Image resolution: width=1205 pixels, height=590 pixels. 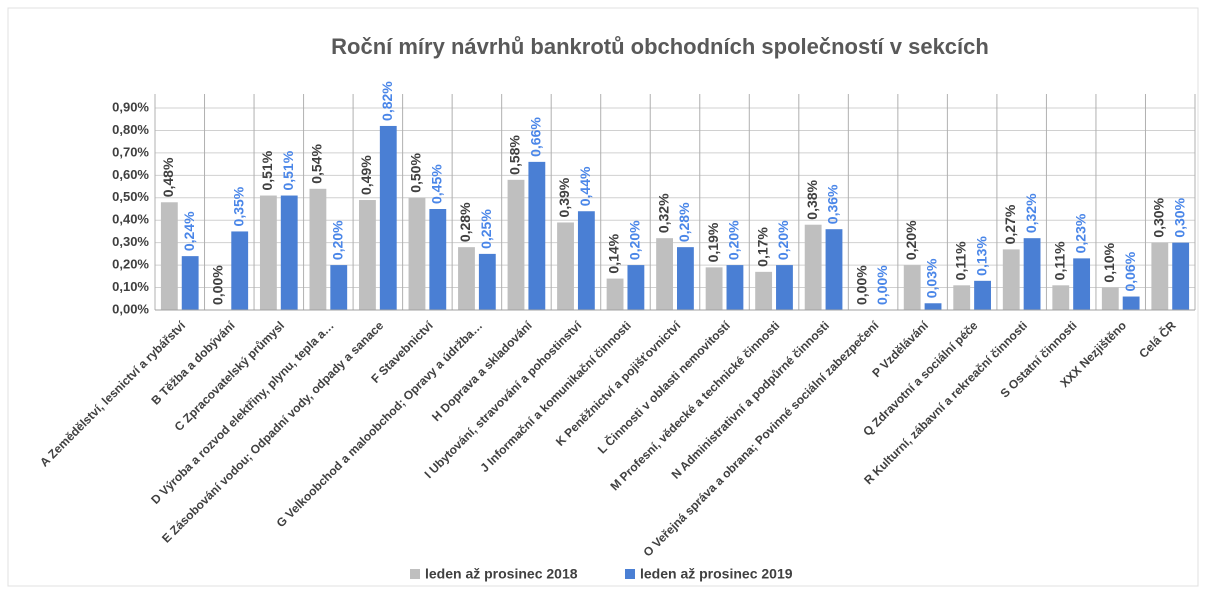 I want to click on y-tick-label: 0,70%, so click(x=130, y=151).